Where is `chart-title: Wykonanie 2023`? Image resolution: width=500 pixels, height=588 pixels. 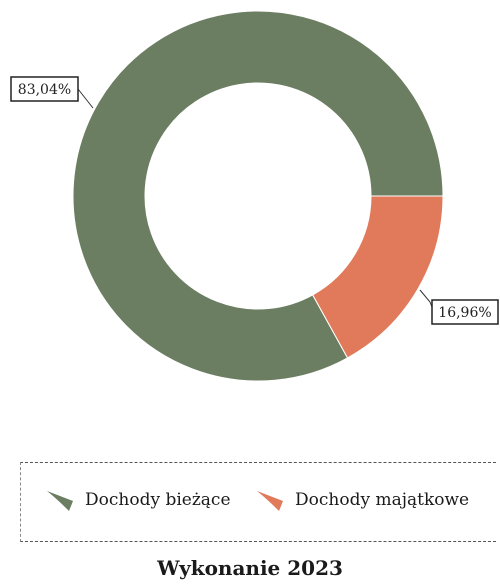
chart-title: Wykonanie 2023 is located at coordinates (250, 568).